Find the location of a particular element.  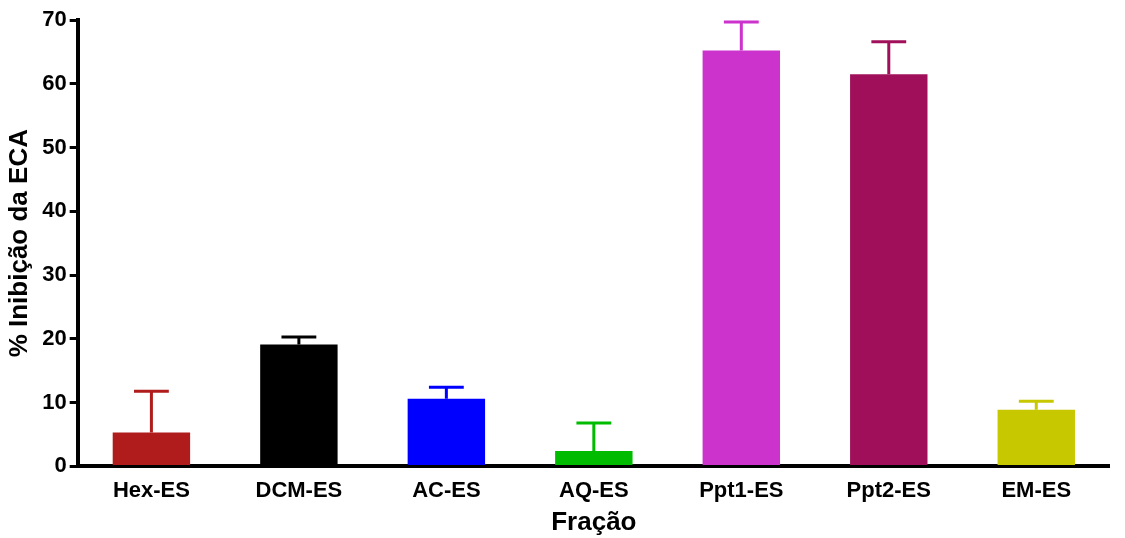

y-axis-title: % Inibição da ECA is located at coordinates (17, 243).